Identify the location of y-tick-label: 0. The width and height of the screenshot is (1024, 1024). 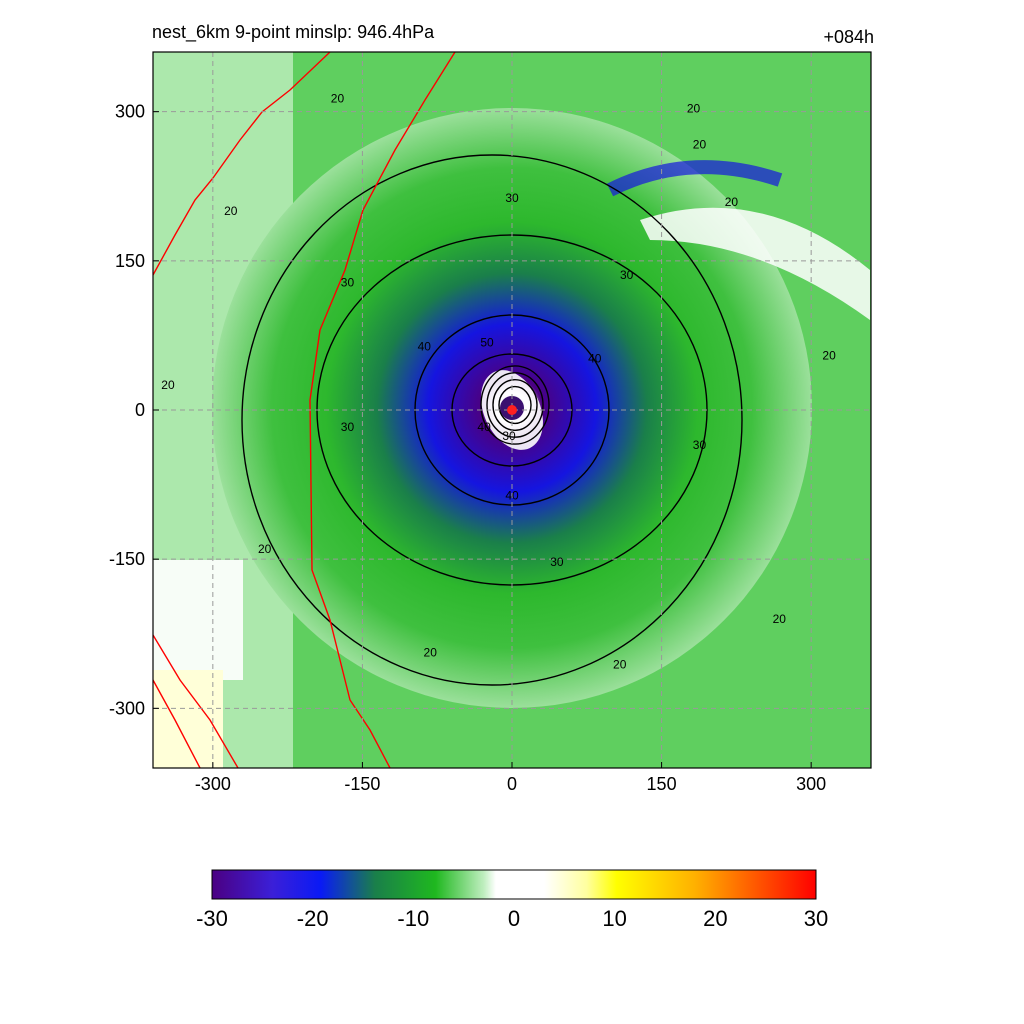
(140, 410).